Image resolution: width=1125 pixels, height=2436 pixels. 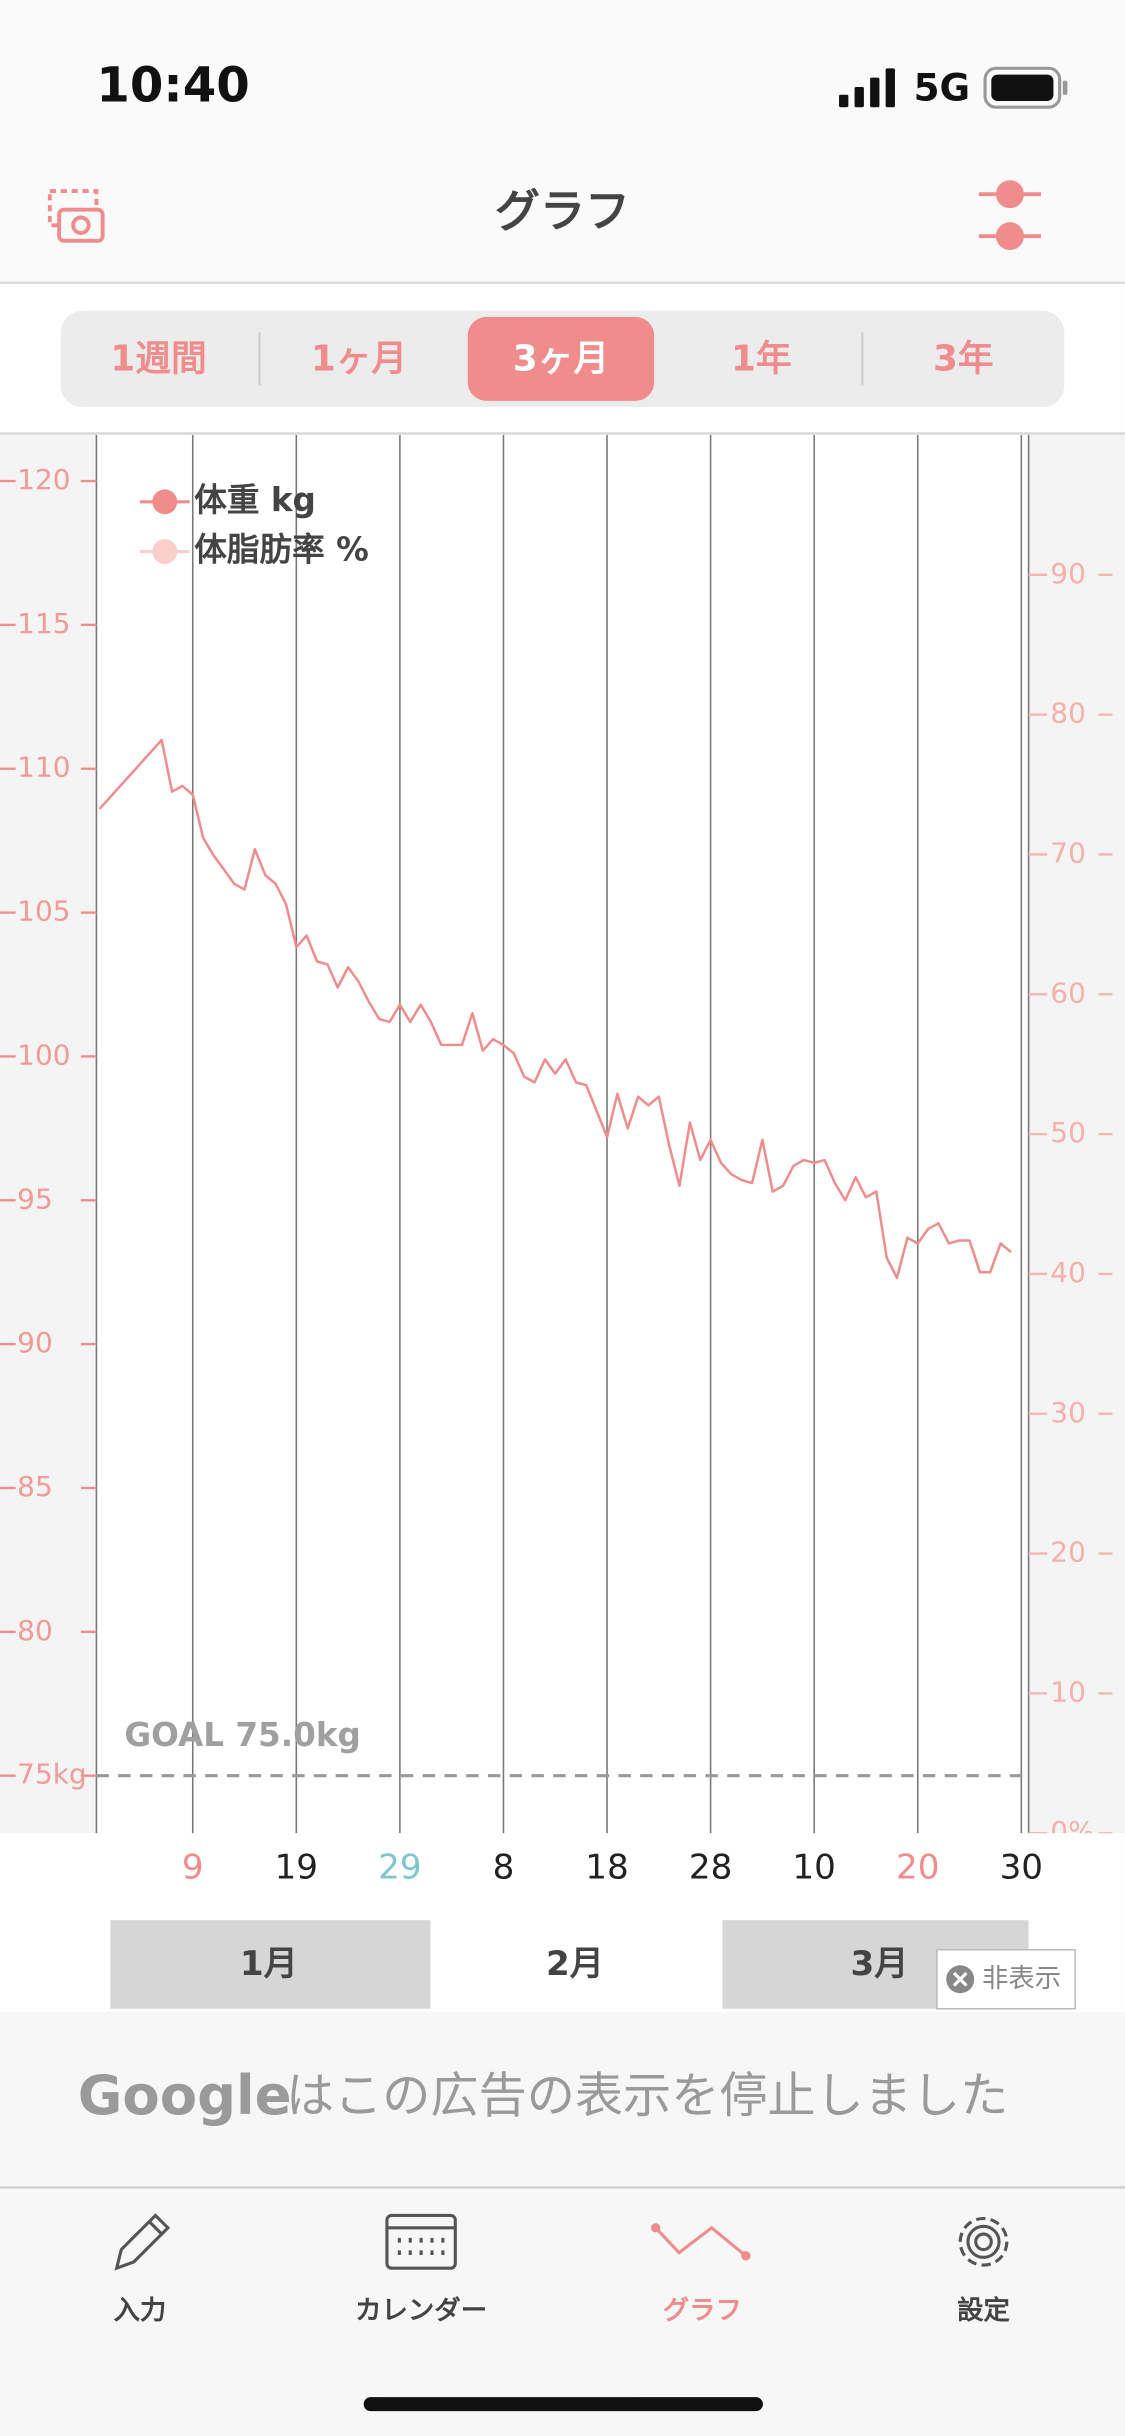 I want to click on tabs: 1週間 1ヶ月 3ヶ月 1年 3年, so click(x=552, y=358).